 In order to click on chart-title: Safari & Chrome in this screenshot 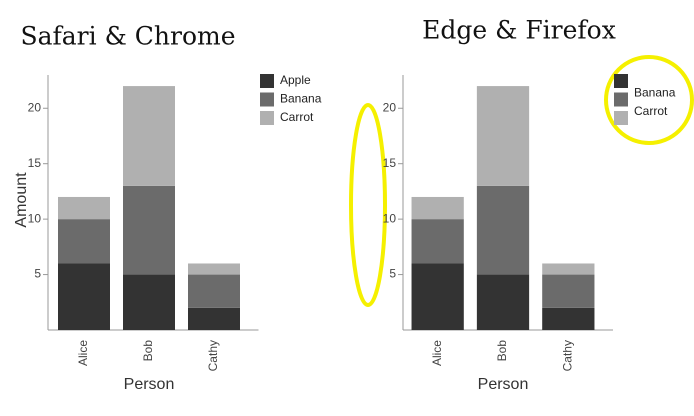, I will do `click(127, 36)`.